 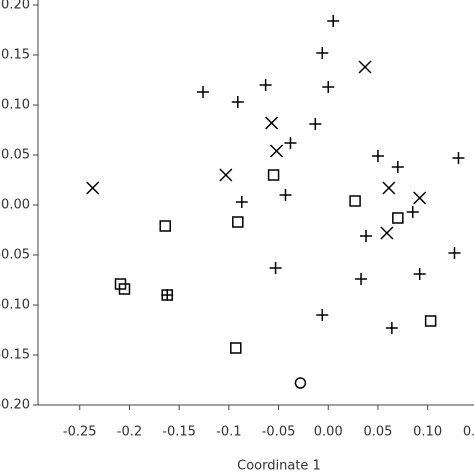 What do you see at coordinates (328, 432) in the screenshot?
I see `x-tick-label: 0.00` at bounding box center [328, 432].